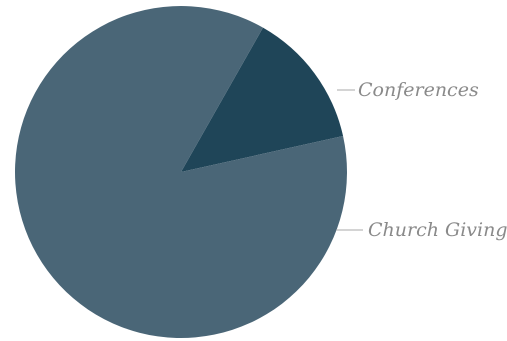 This screenshot has height=341, width=507. Describe the element at coordinates (418, 90) in the screenshot. I see `slice-label-conferences: Conferences` at that location.